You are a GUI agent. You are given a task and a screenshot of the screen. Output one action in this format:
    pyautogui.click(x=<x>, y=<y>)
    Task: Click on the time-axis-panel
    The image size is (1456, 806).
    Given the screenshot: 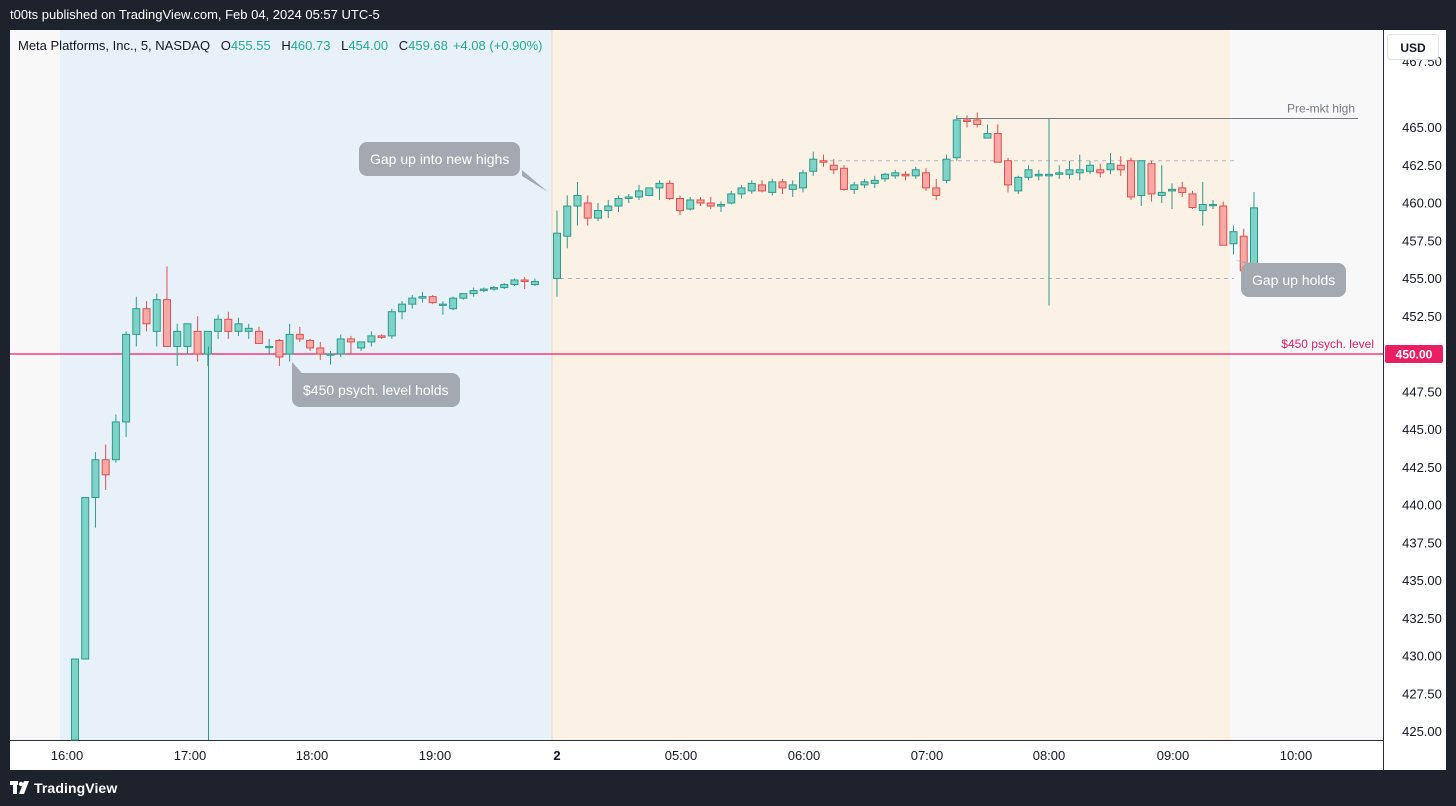 What is the action you would take?
    pyautogui.click(x=696, y=755)
    